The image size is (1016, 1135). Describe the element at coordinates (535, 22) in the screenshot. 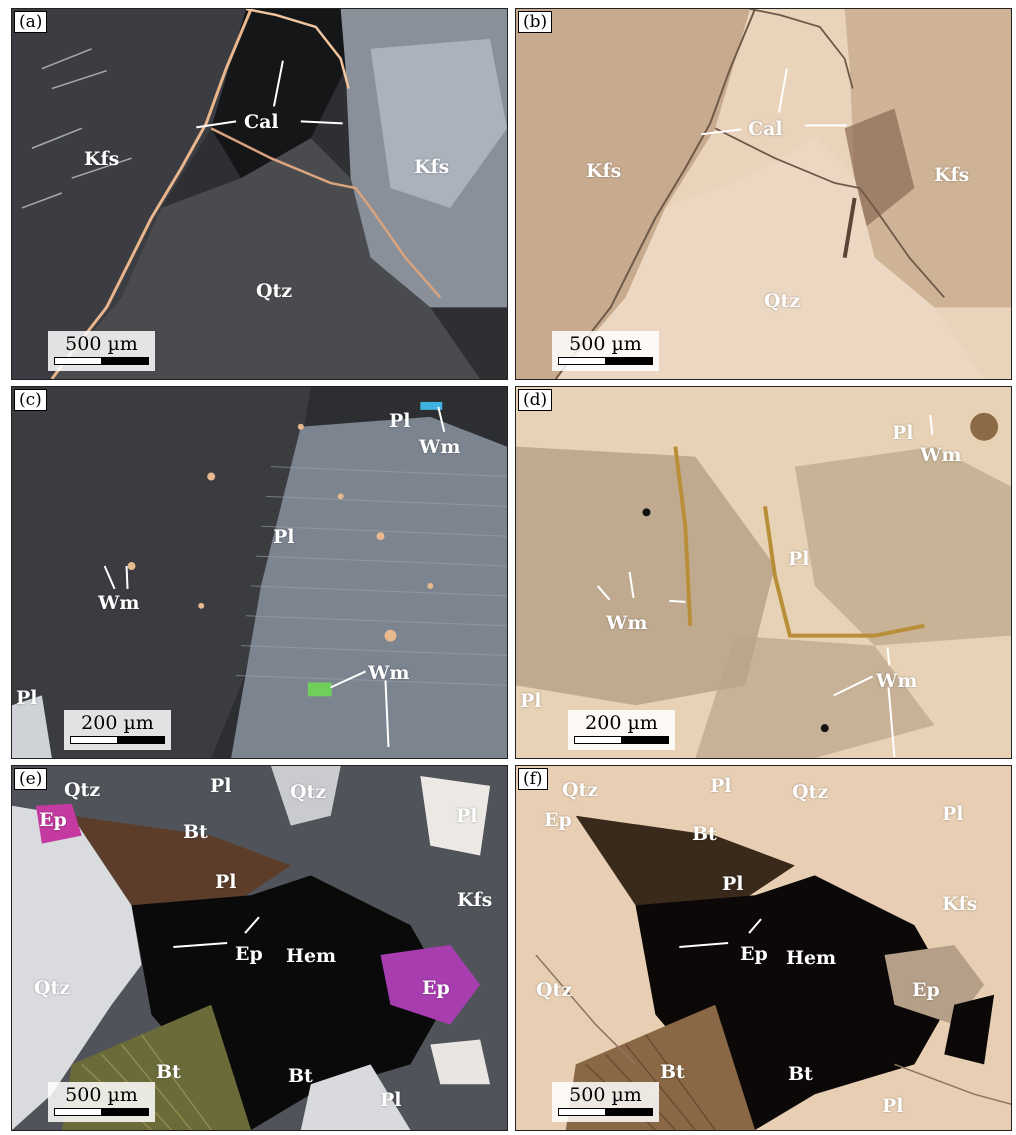

I see `panel-letter: (b)` at that location.